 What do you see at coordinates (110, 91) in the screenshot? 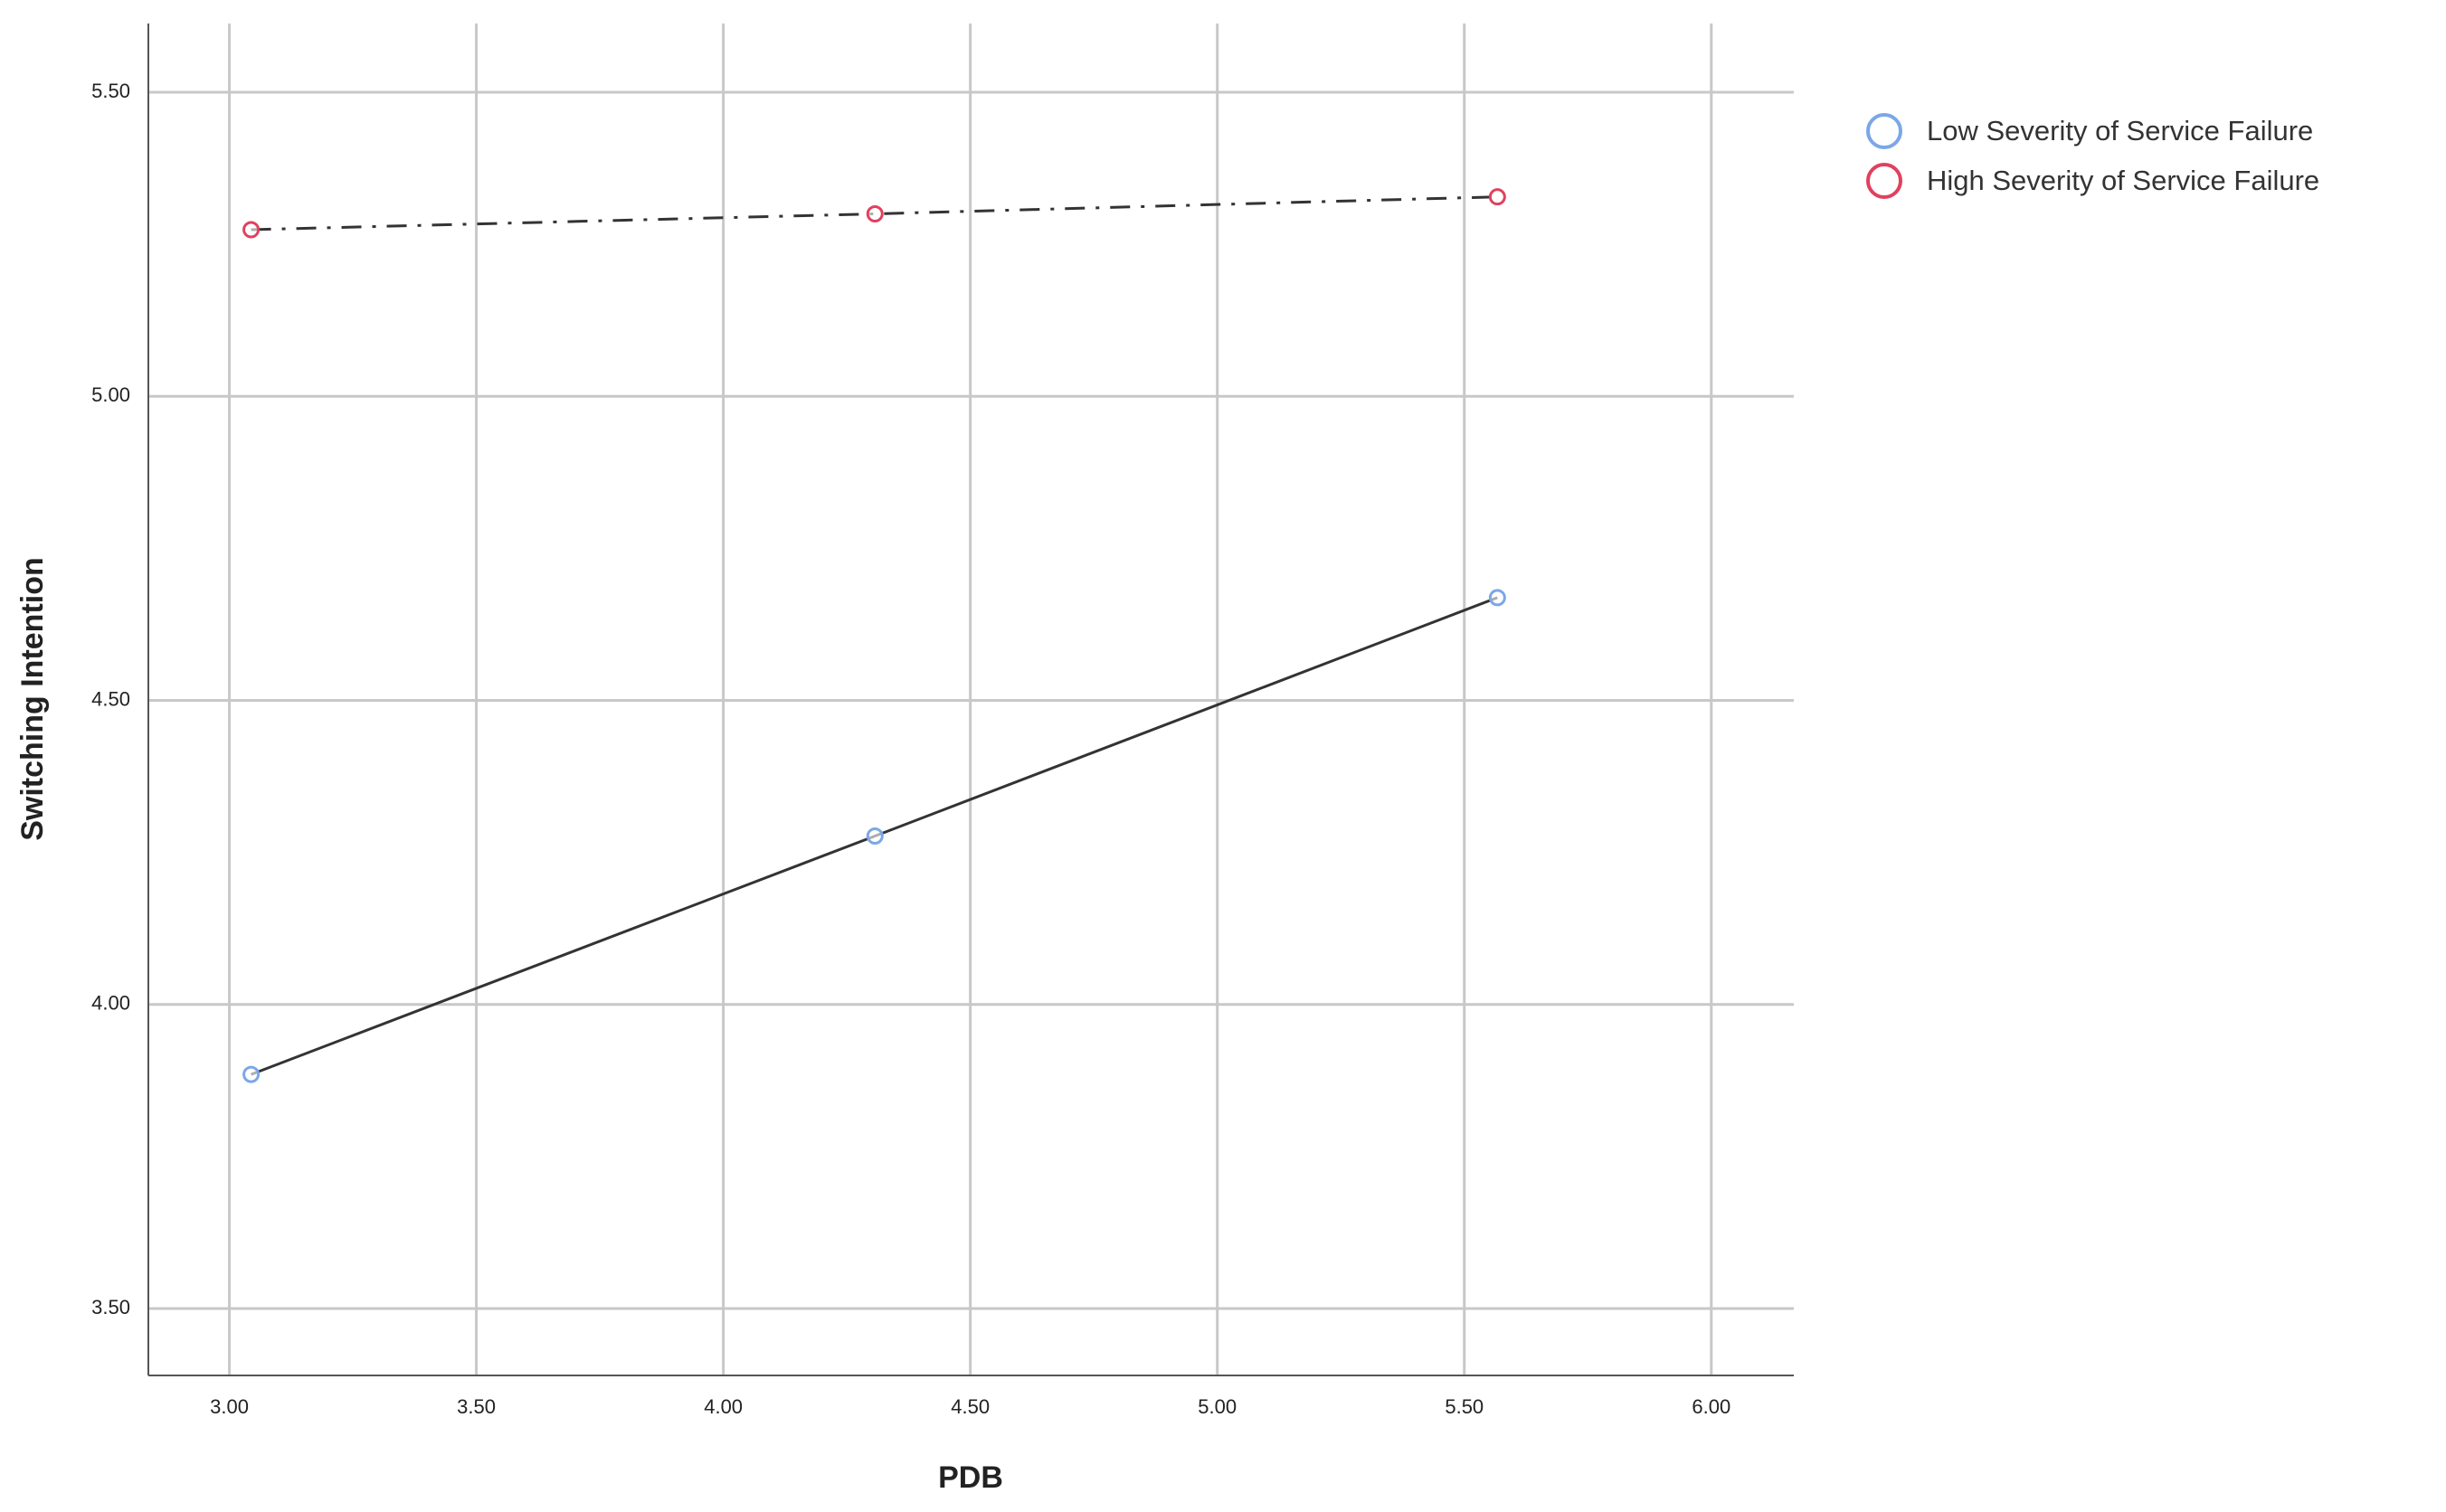
I see `y-tick-label: 5.50` at bounding box center [110, 91].